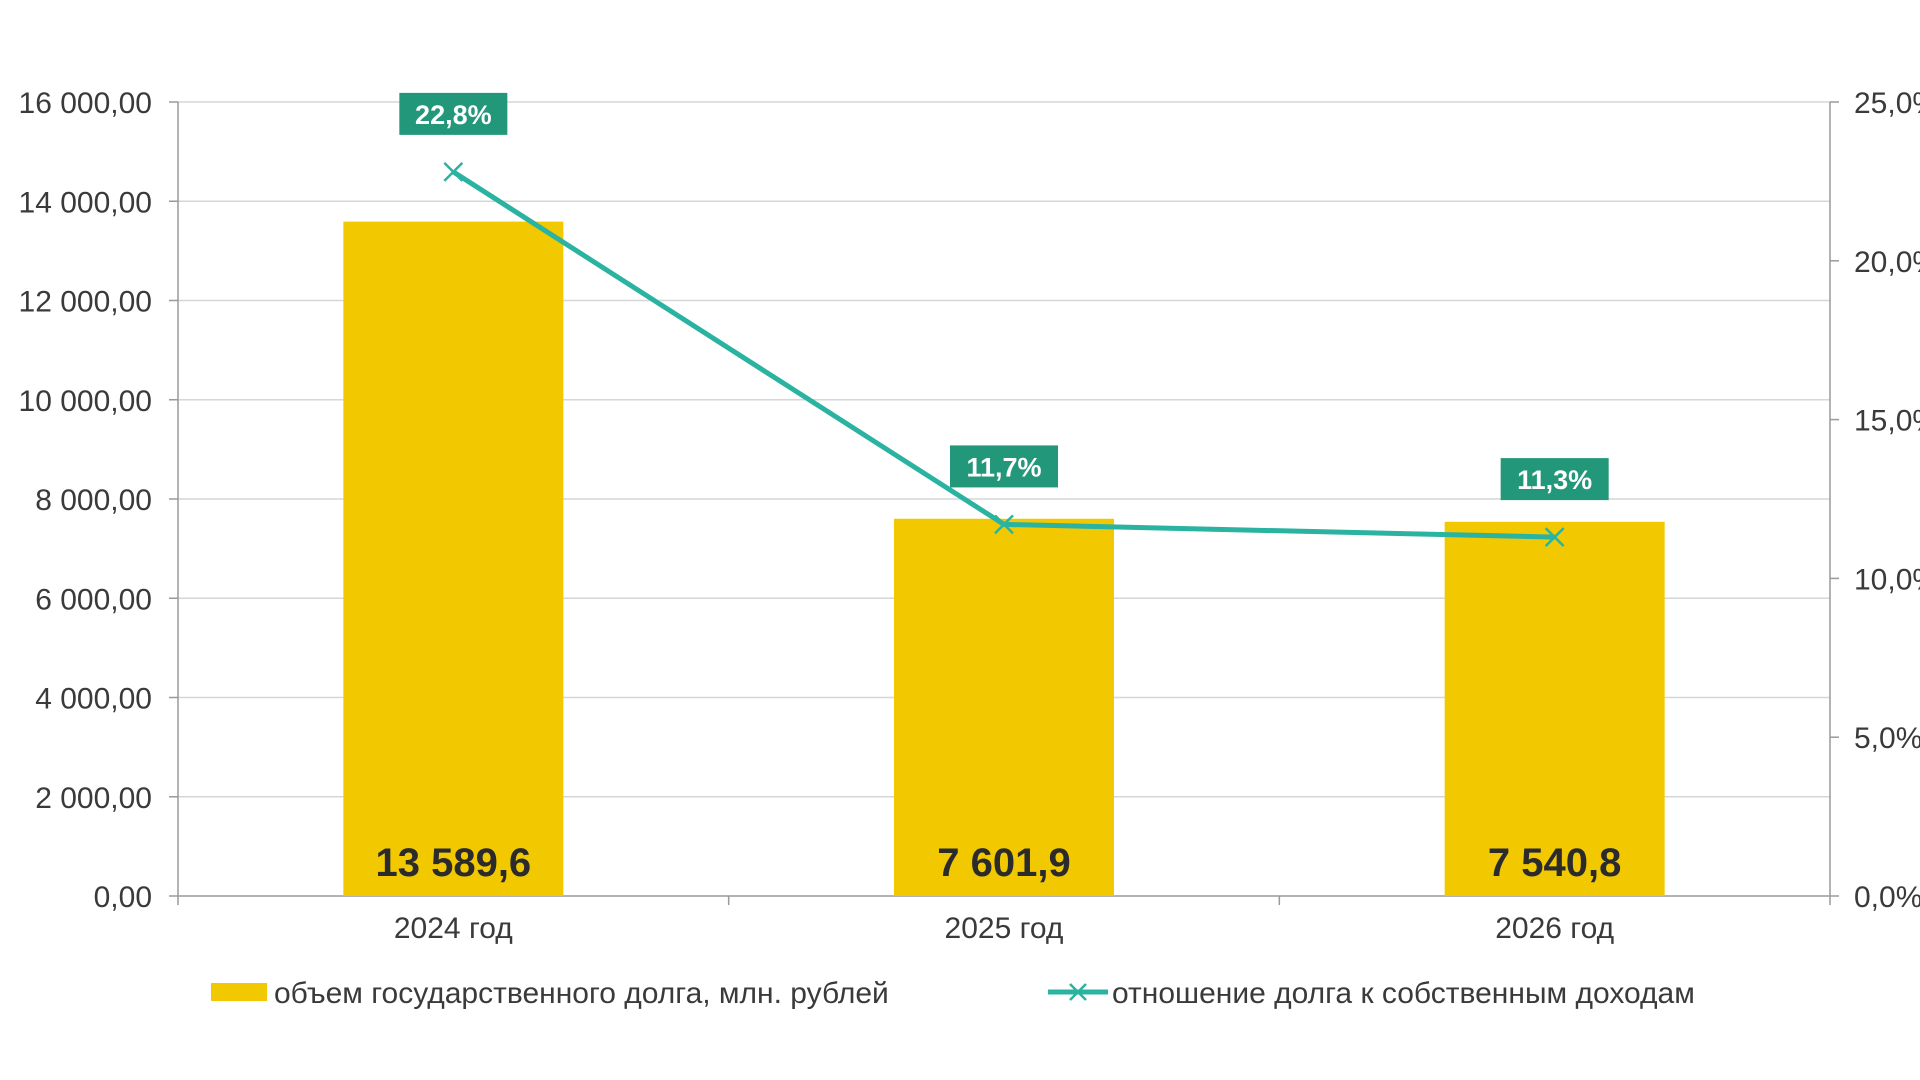 The image size is (1920, 1080). I want to click on bar-value-label: 7 601,9, so click(1003, 863).